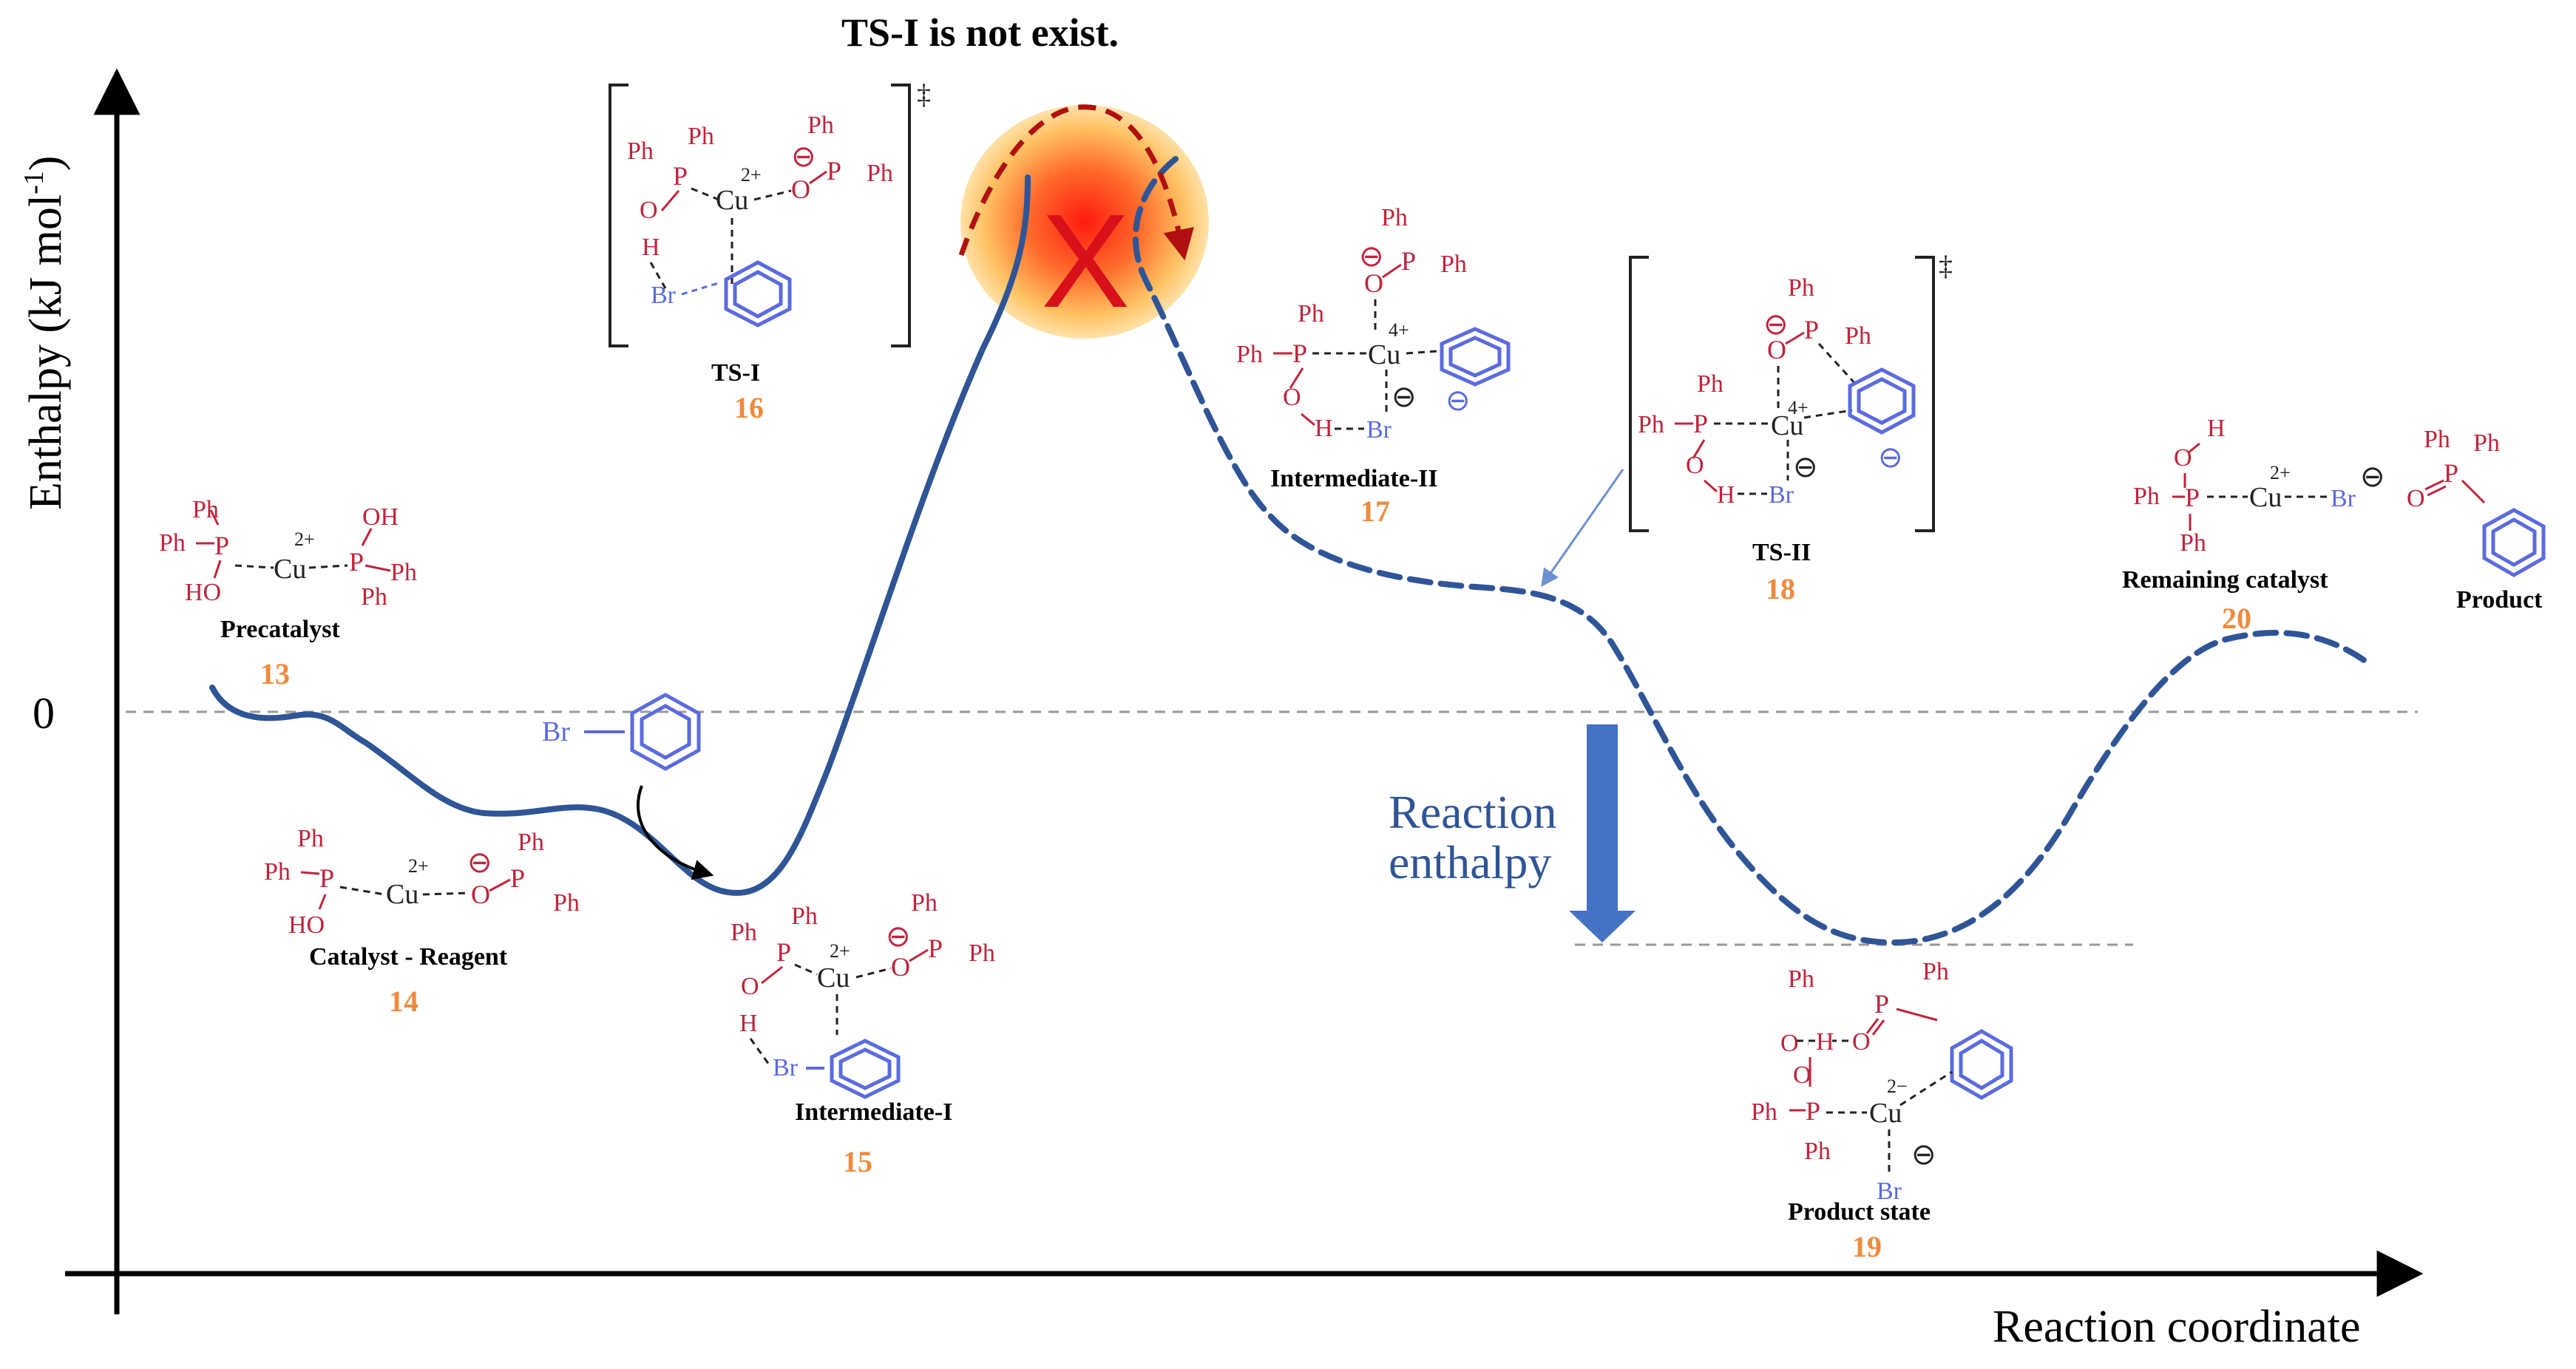 This screenshot has height=1369, width=2576. Describe the element at coordinates (1897, 1086) in the screenshot. I see `svg-text: 2−` at that location.